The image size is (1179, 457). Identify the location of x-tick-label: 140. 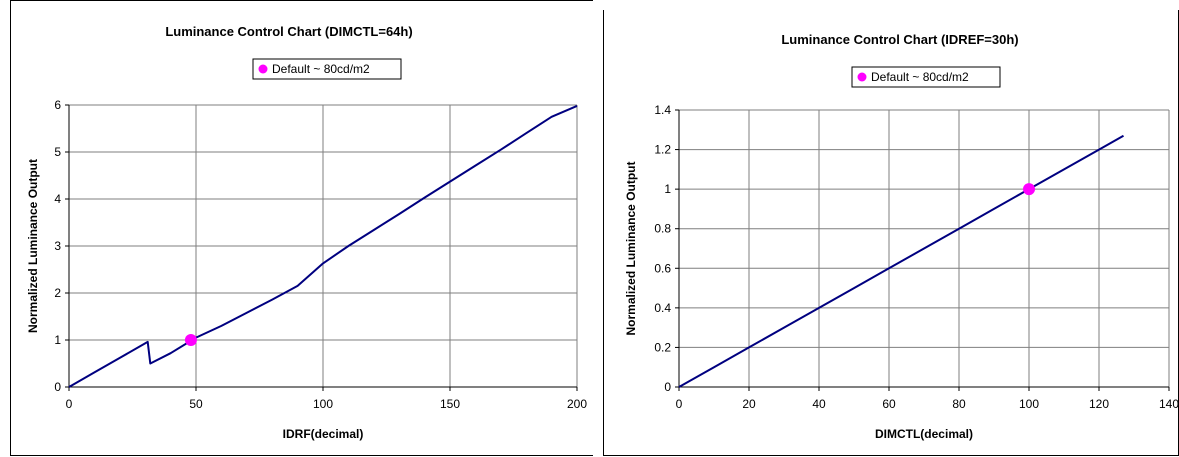
(1169, 404).